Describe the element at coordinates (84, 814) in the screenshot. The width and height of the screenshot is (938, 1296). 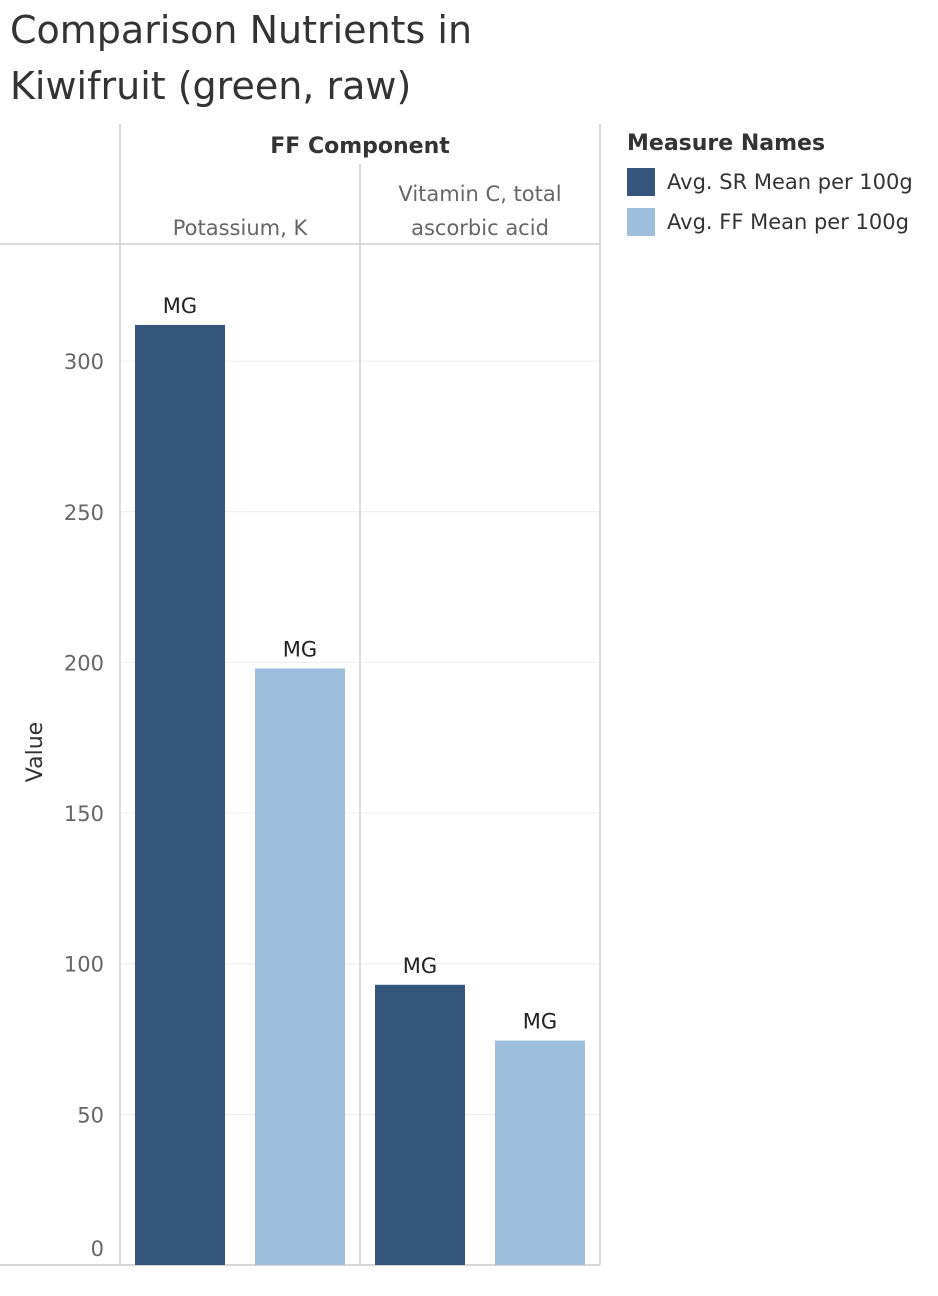
I see `y-tick-label: 150` at that location.